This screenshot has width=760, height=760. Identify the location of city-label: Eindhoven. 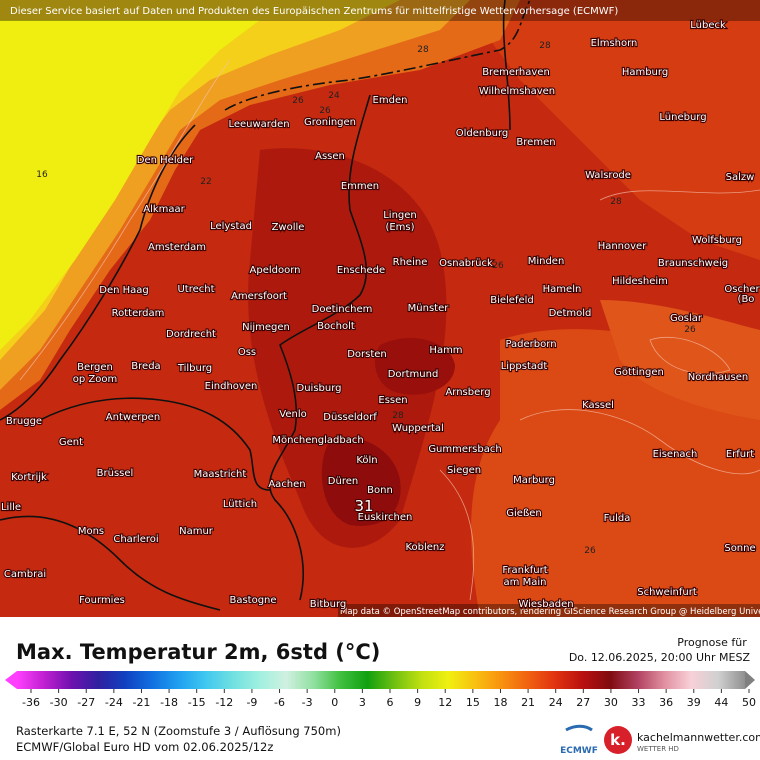
(231, 386).